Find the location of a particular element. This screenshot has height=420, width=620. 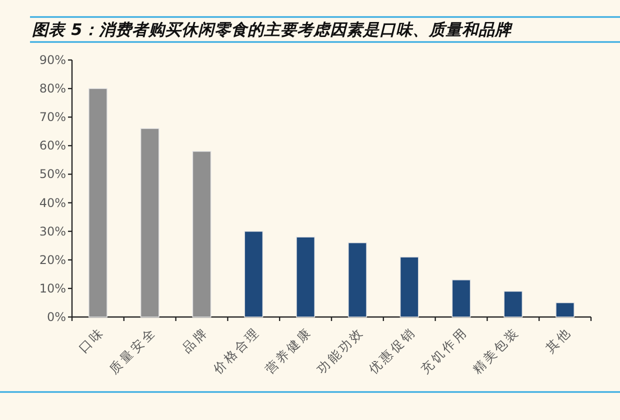

y-tick-label: 70% is located at coordinates (52, 117).